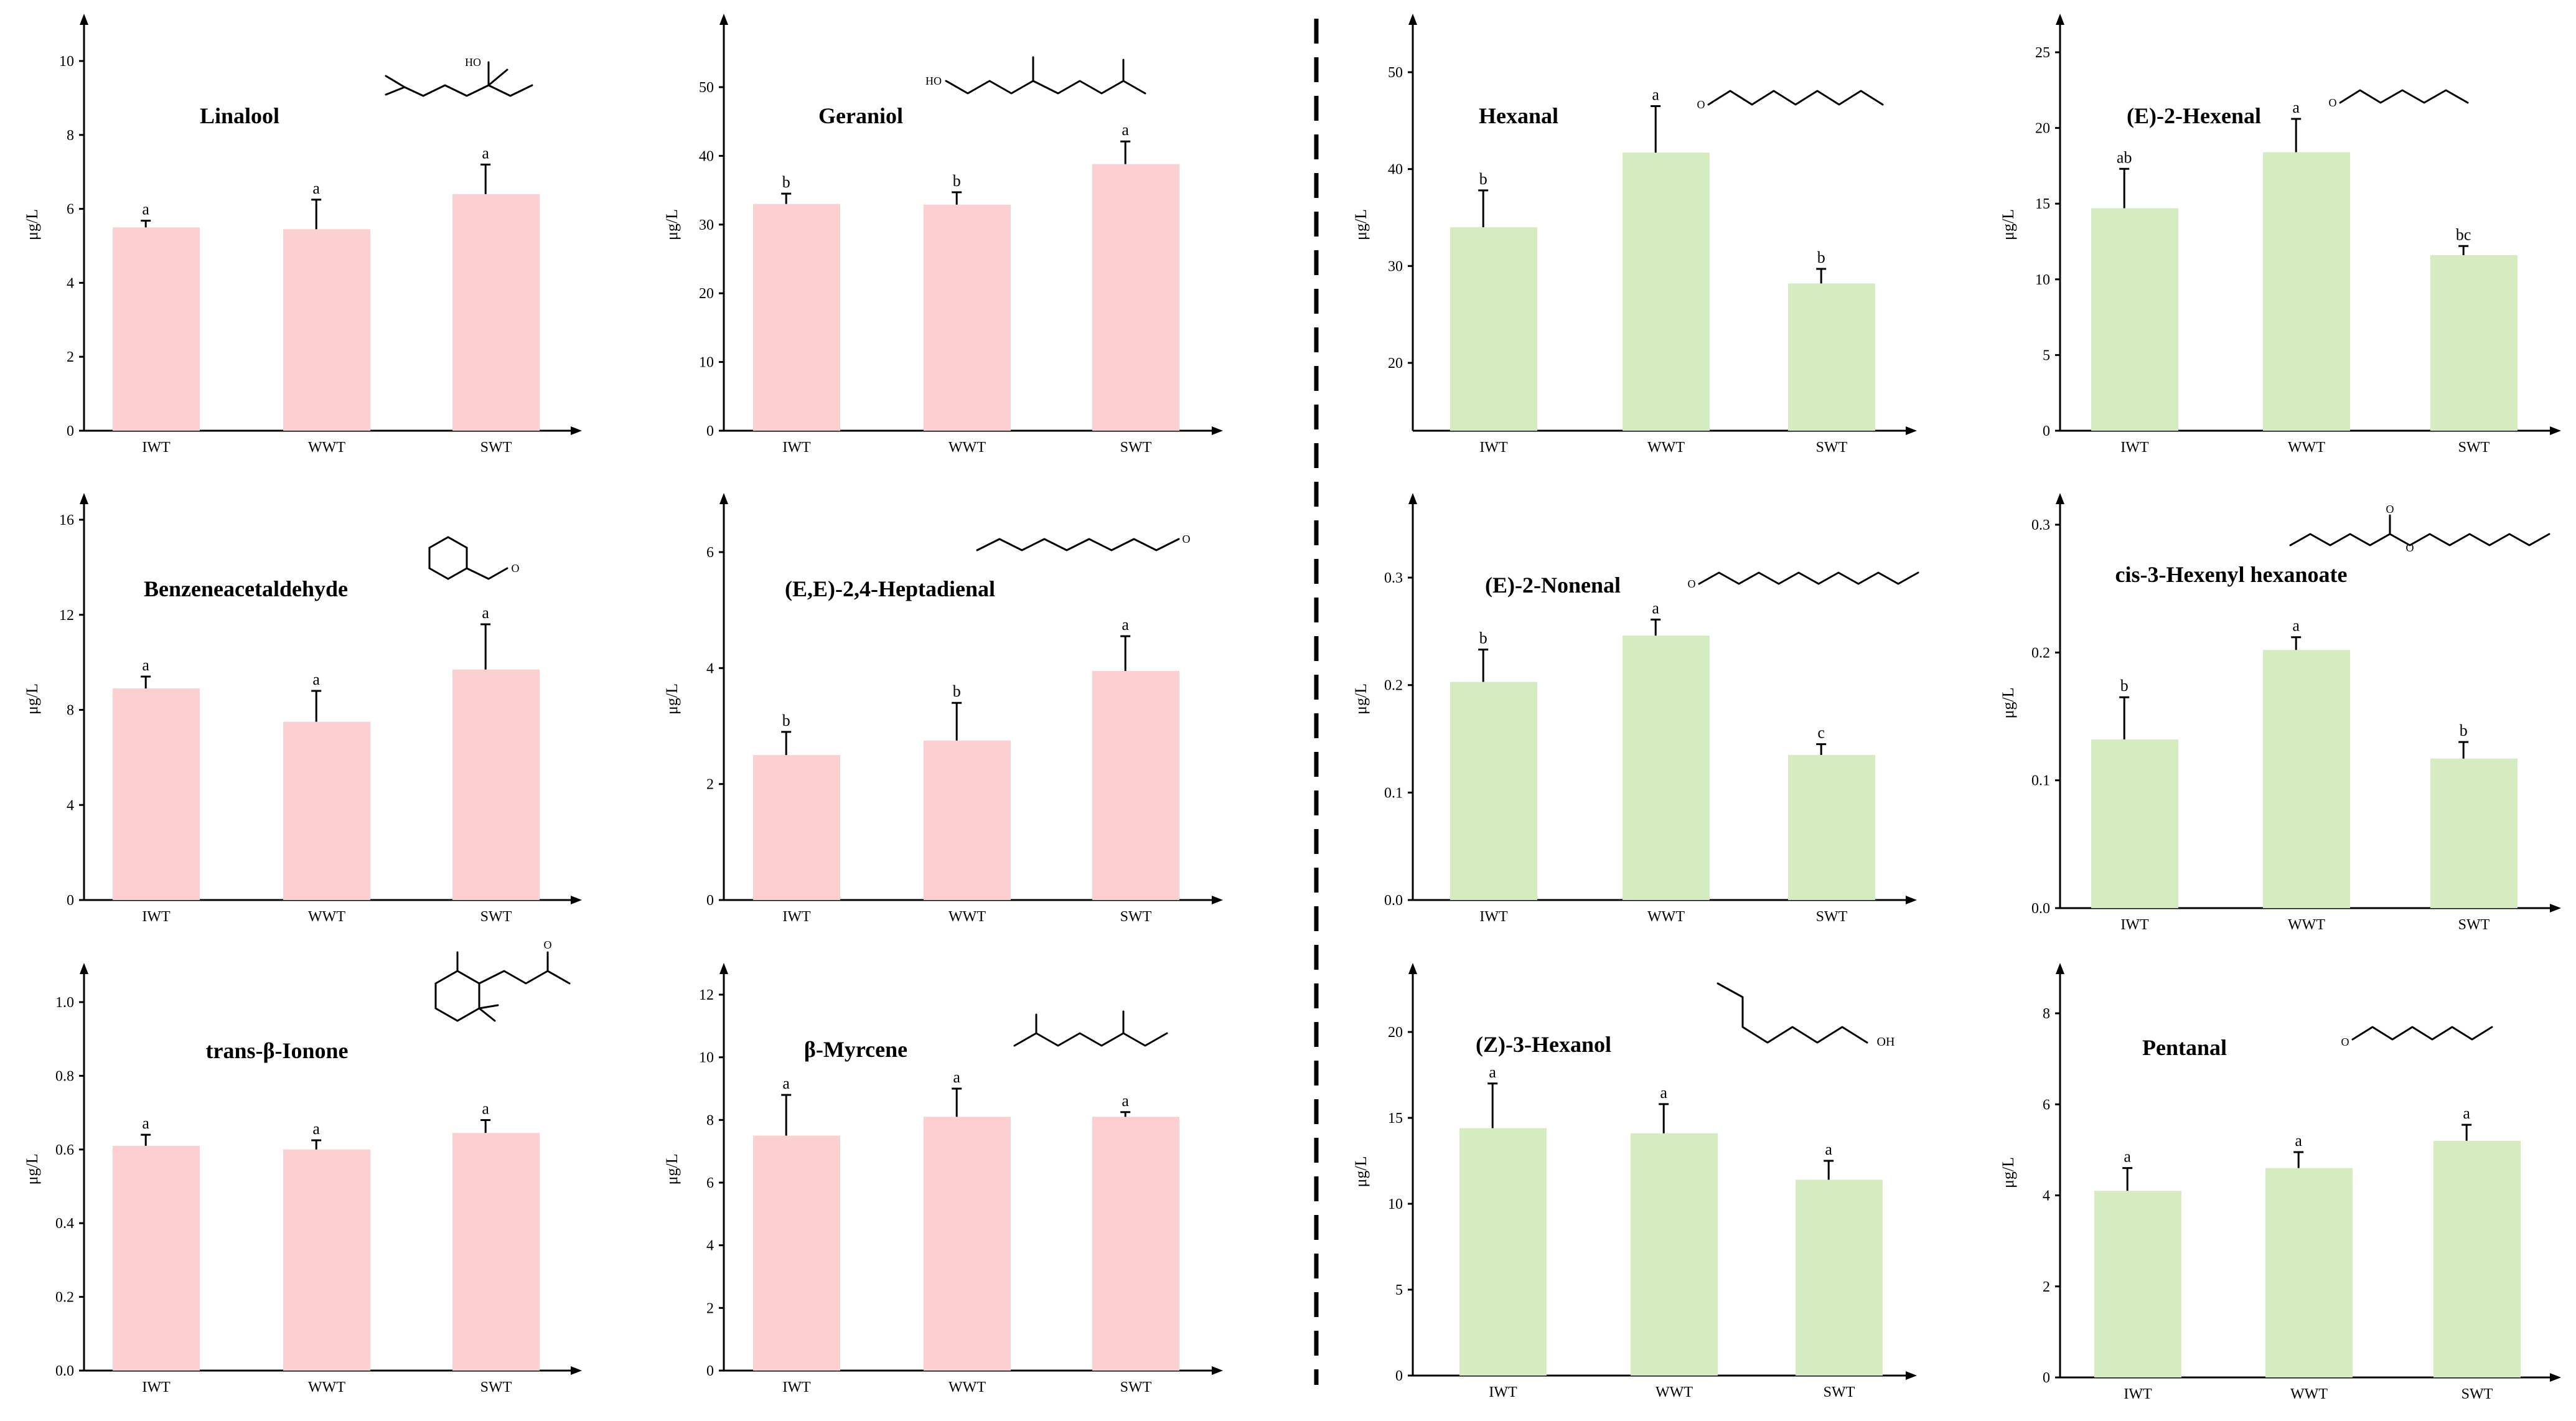  I want to click on atom-label: OH, so click(1886, 1042).